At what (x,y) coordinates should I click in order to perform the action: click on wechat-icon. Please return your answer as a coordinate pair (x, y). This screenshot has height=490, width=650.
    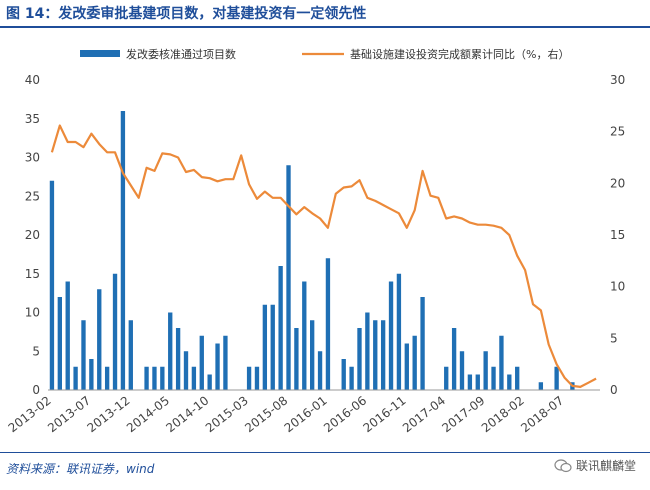
    Looking at the image, I should click on (563, 465).